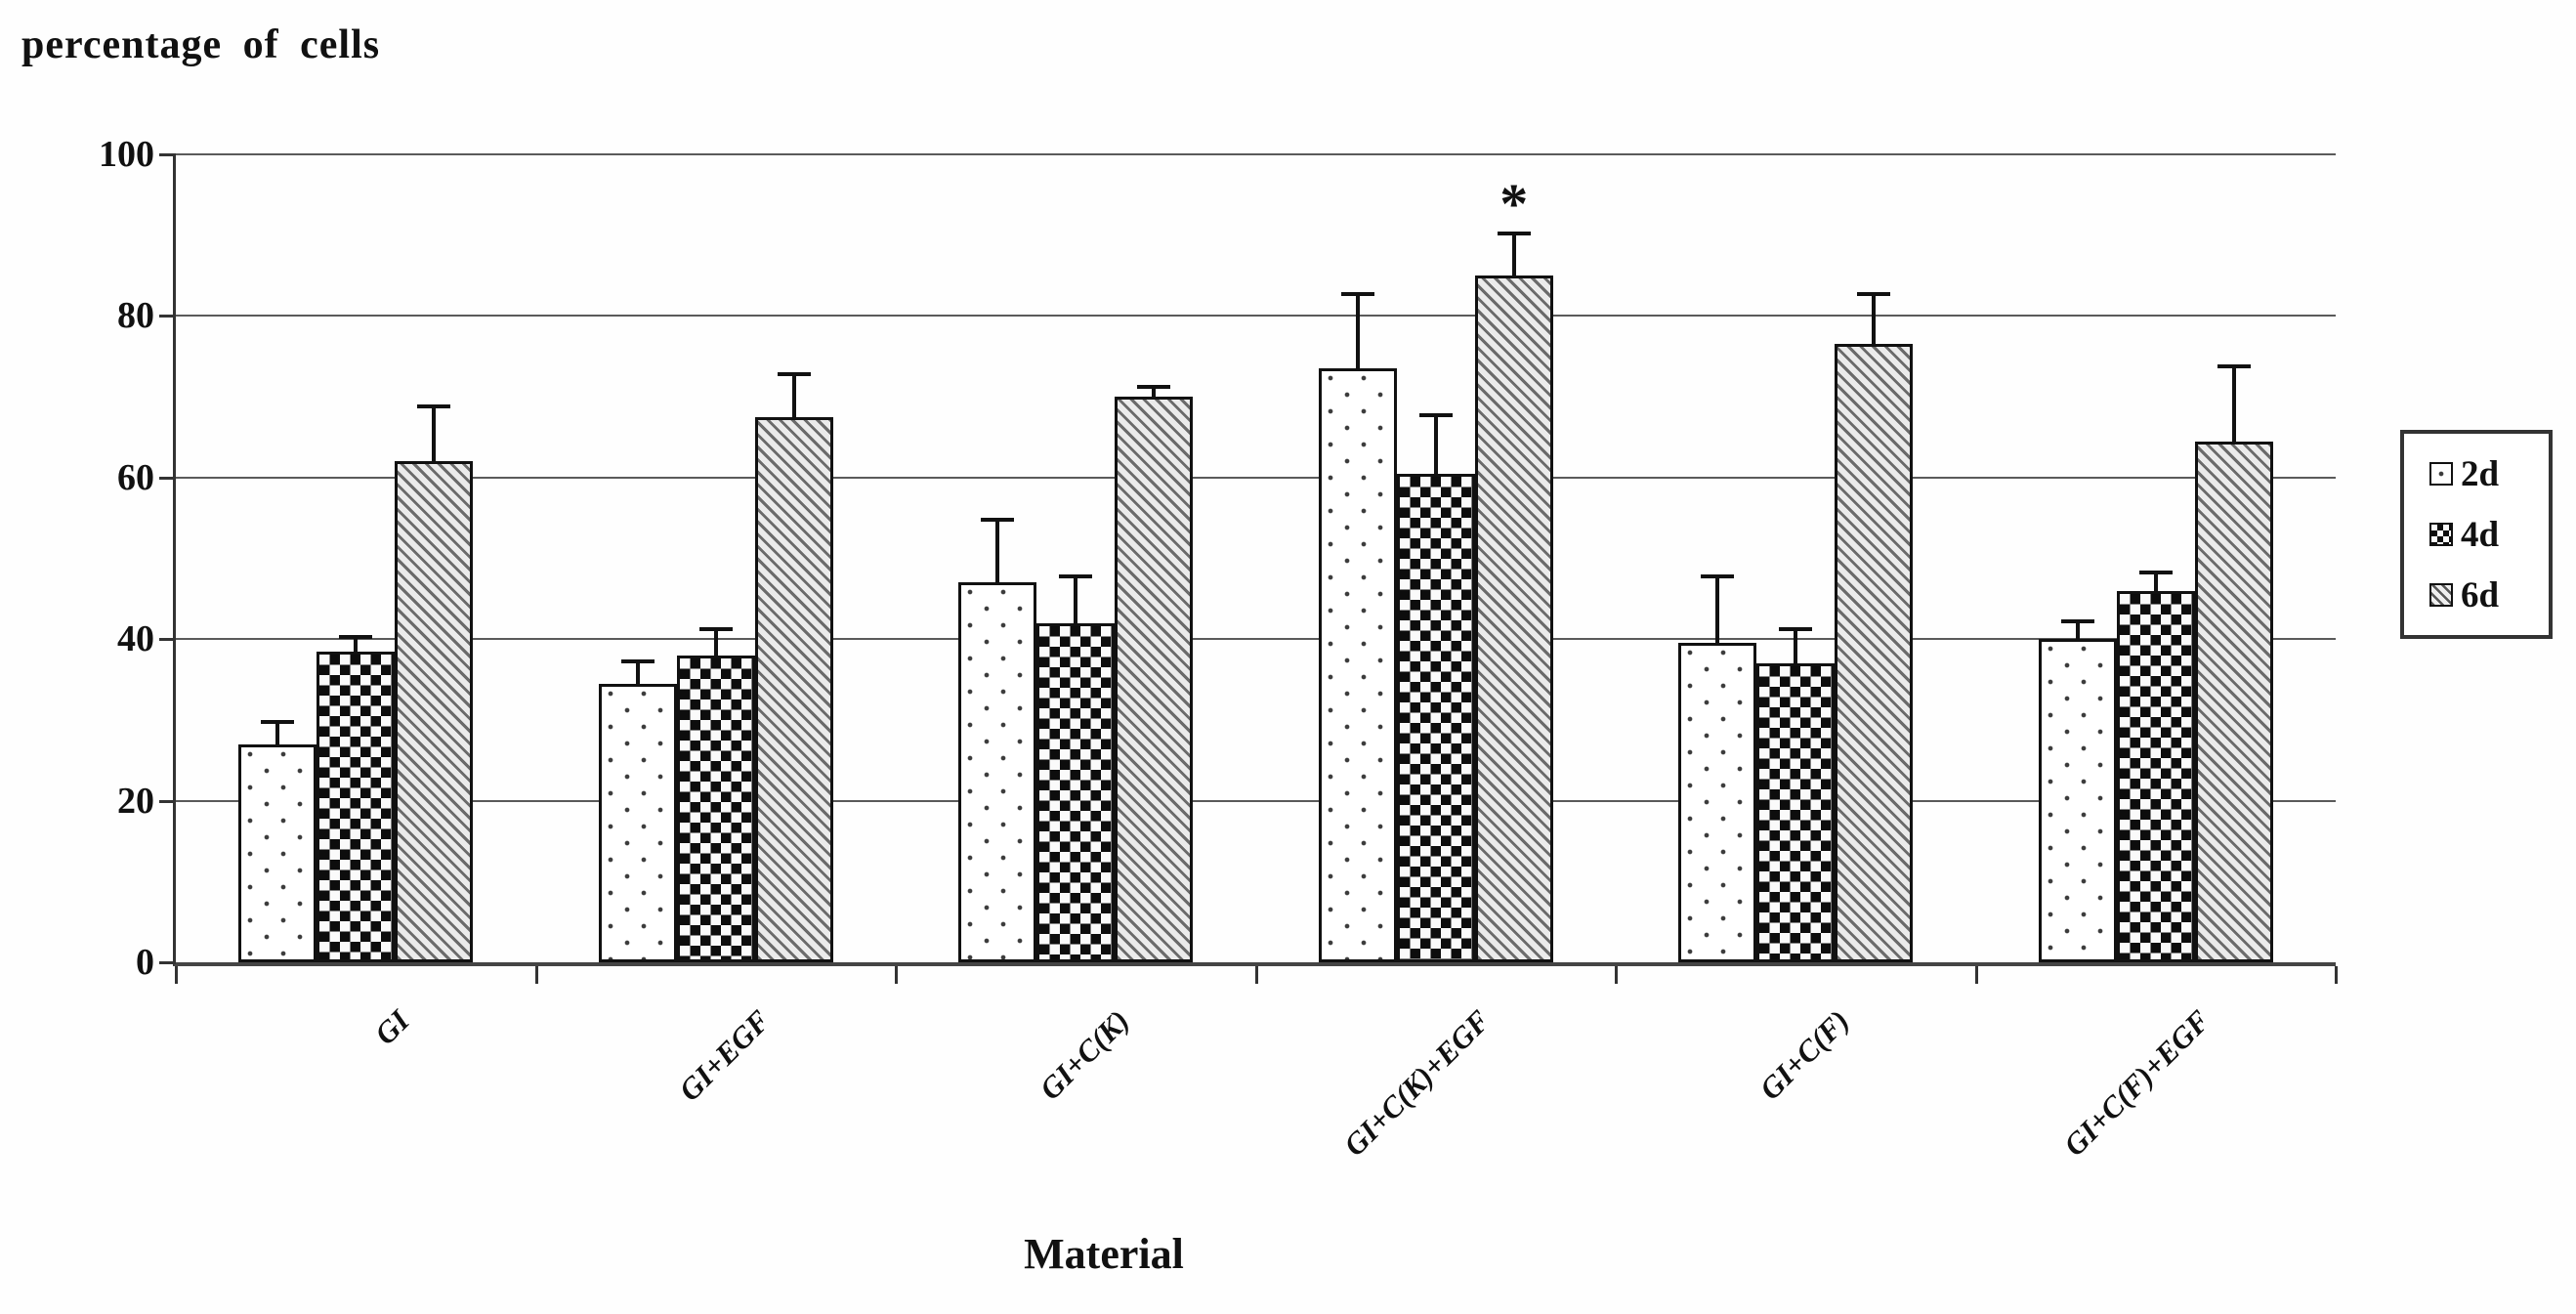 This screenshot has height=1314, width=2576. What do you see at coordinates (2480, 473) in the screenshot?
I see `legend-label: 2d` at bounding box center [2480, 473].